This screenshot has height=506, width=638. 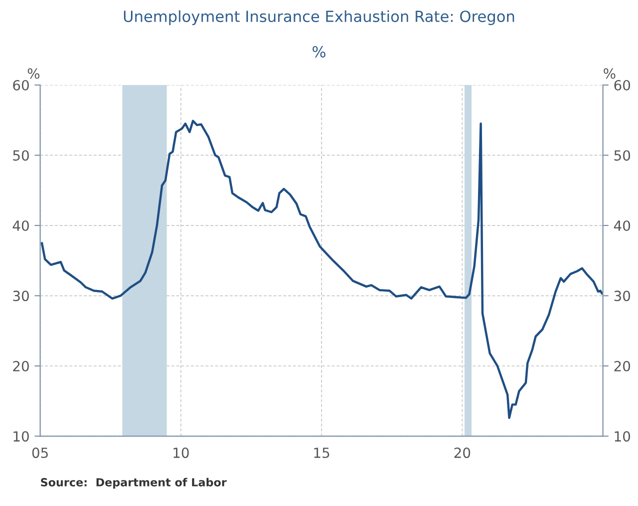 I want to click on x-tick-label: 05, so click(x=40, y=453).